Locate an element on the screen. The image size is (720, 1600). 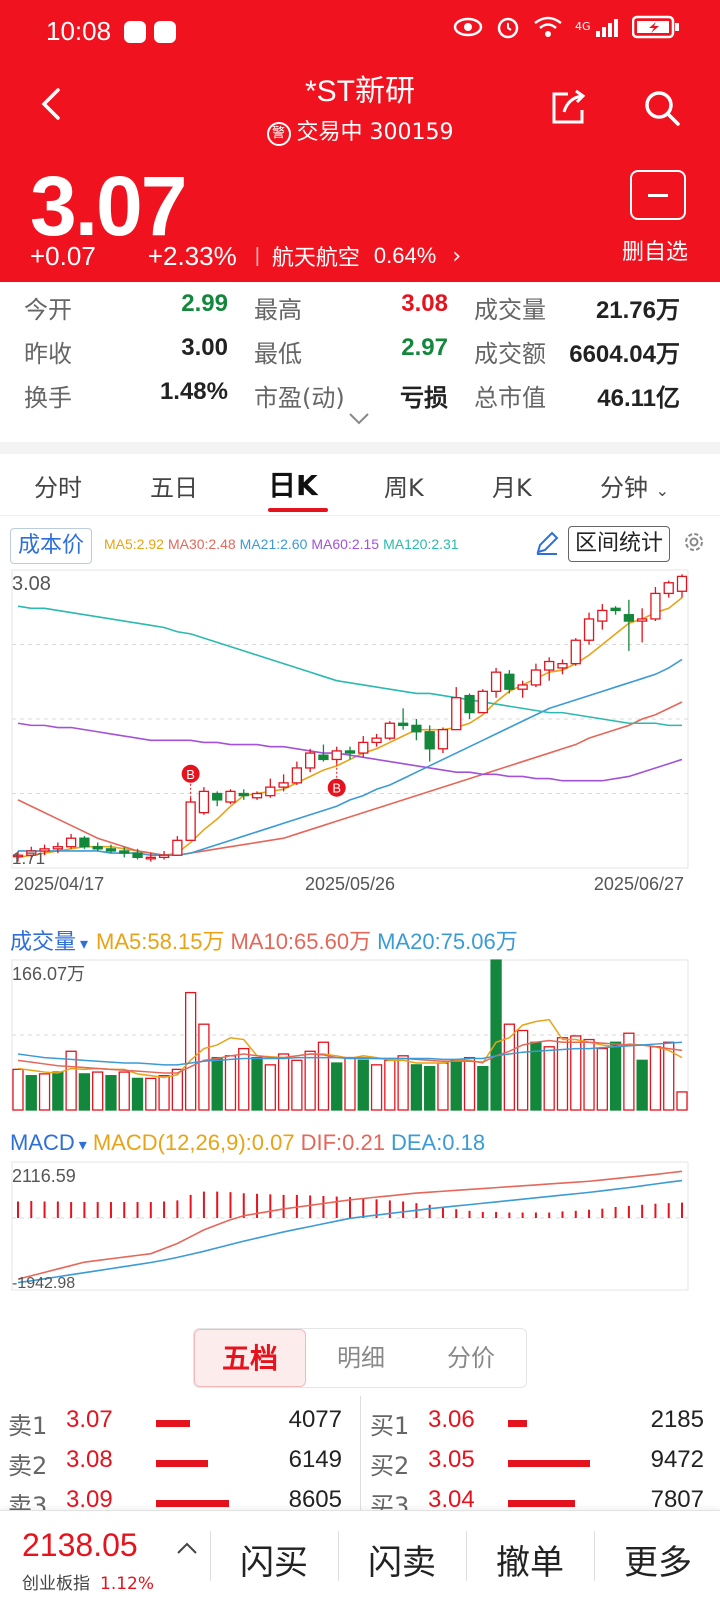
sell-orders: 卖1 3.07 4077 卖2 3.08 6149 卖3 3.09 8605 is located at coordinates (175, 1462).